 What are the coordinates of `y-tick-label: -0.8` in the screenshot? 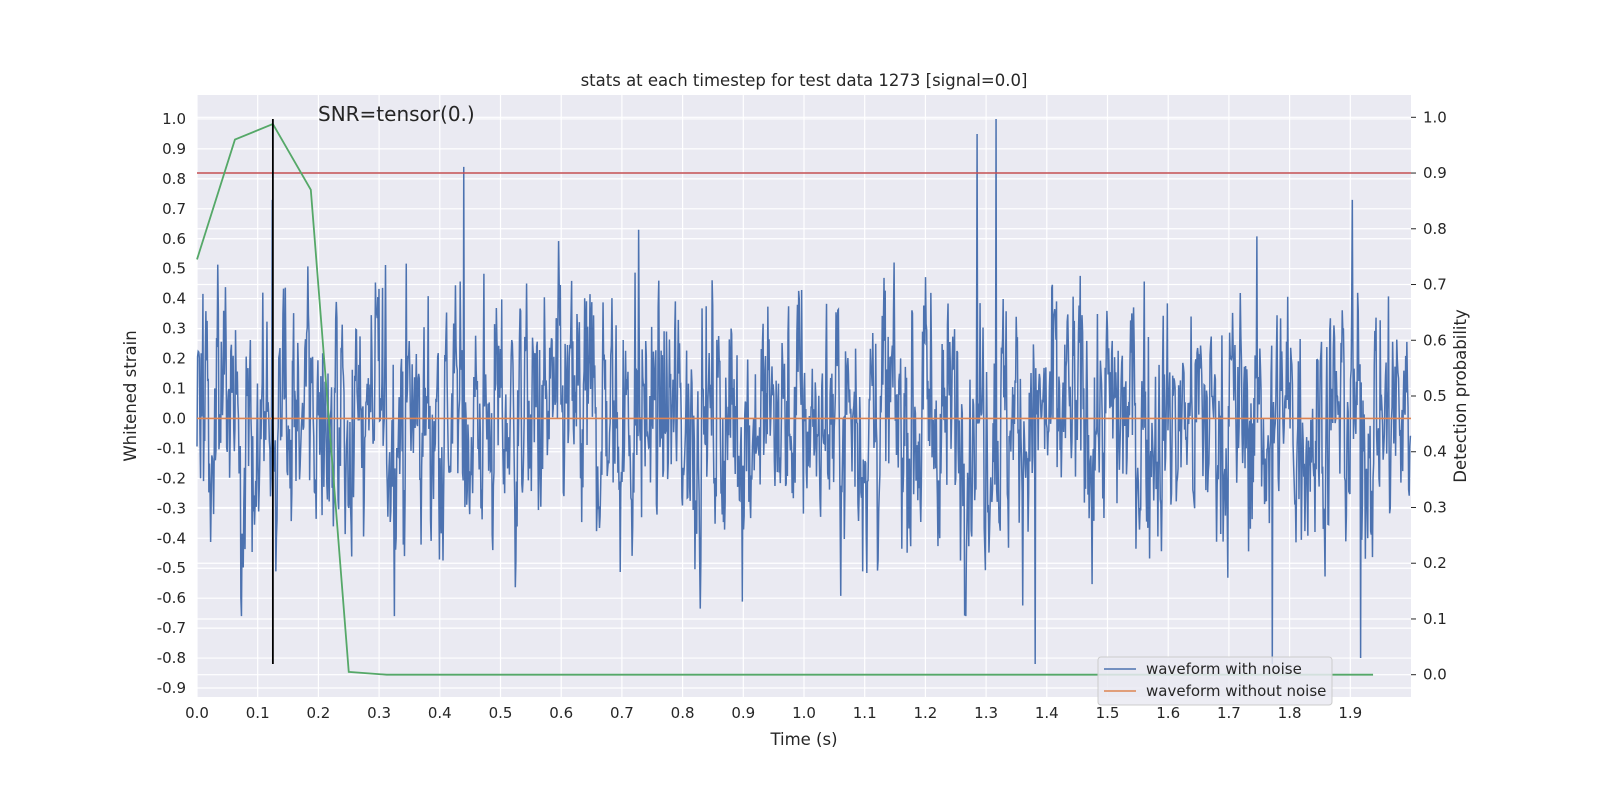 It's located at (171, 658).